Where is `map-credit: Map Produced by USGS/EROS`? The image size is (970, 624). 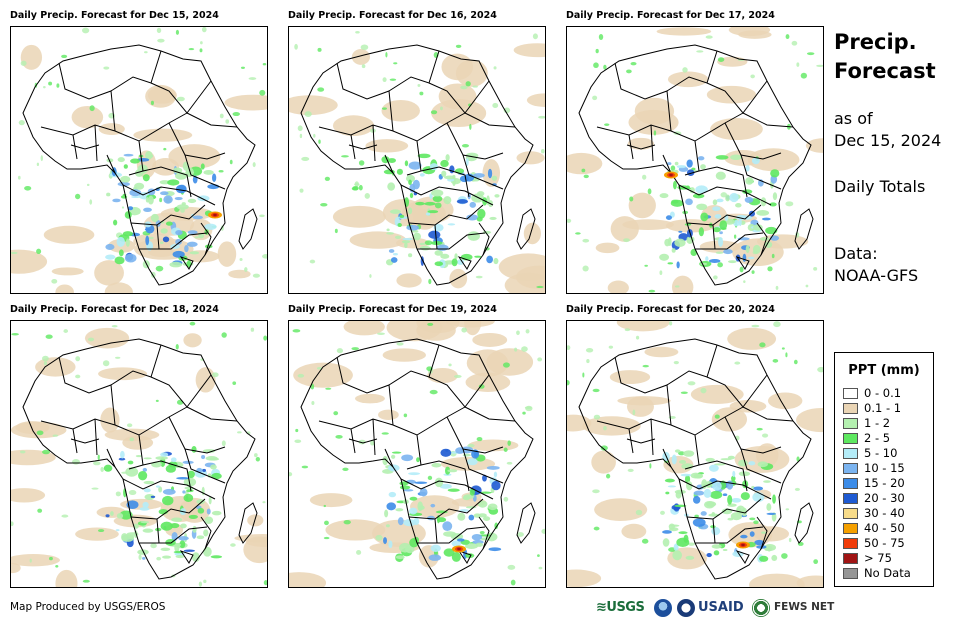
map-credit: Map Produced by USGS/EROS is located at coordinates (88, 607).